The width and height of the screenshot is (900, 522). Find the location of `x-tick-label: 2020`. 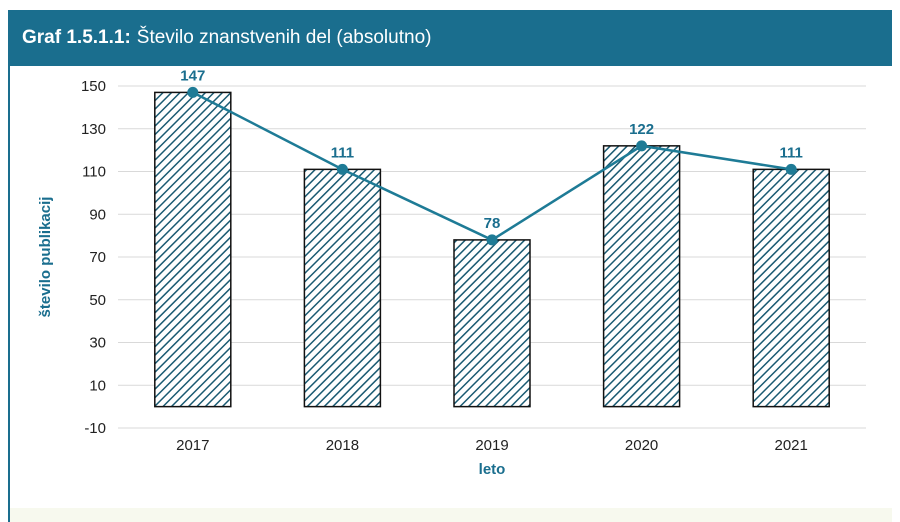

x-tick-label: 2020 is located at coordinates (641, 445).